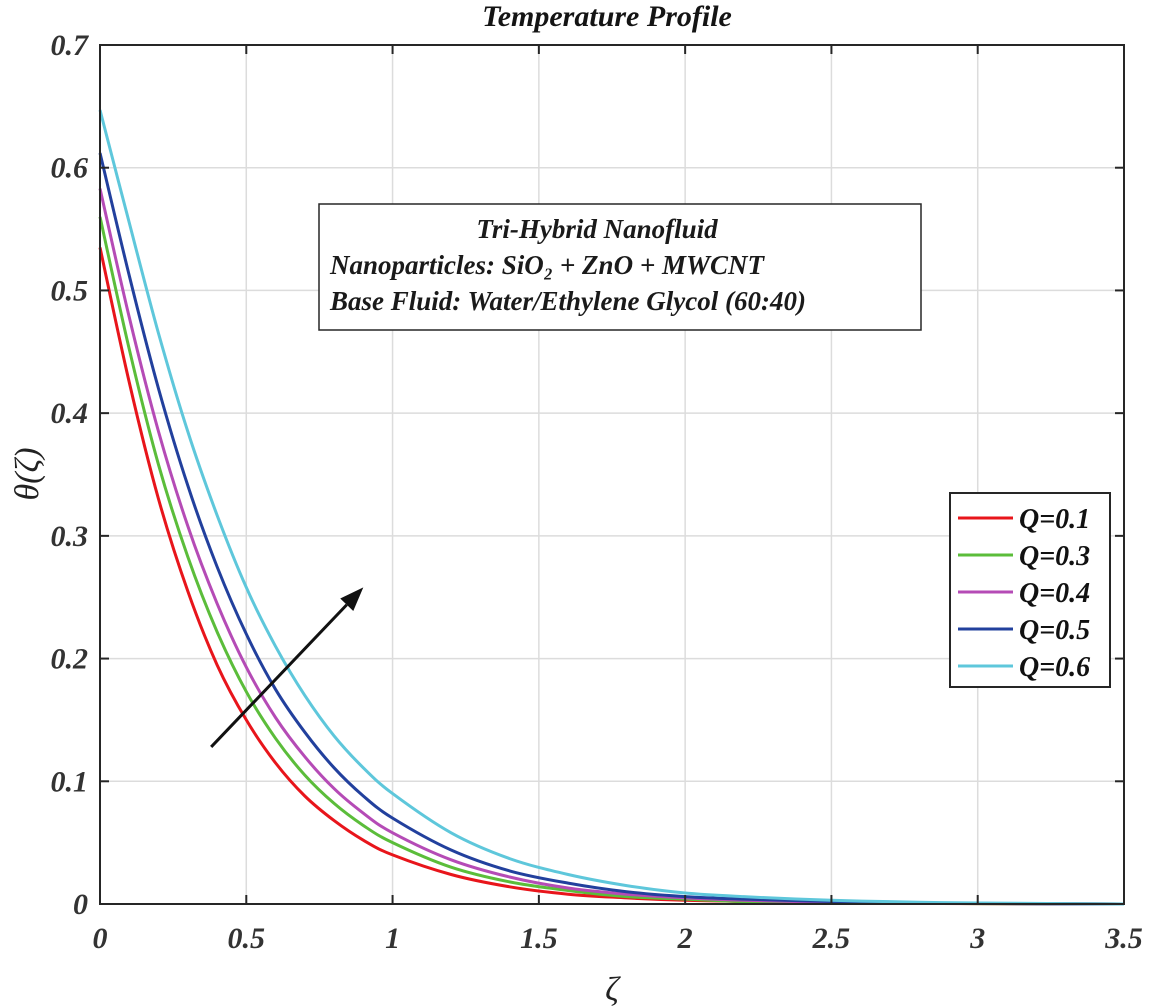 Image resolution: width=1150 pixels, height=1007 pixels. I want to click on x-axis-label: ζ, so click(613, 989).